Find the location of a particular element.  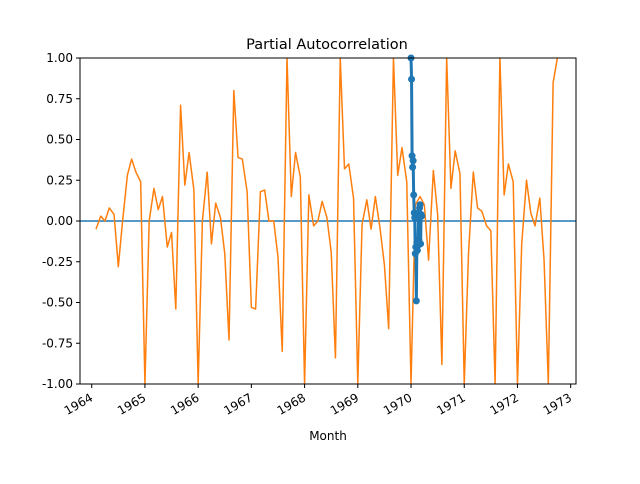

y-axis: -1.00 -0.75 -0.50 -0.25 0.00 0.25 0.50 0.75 1.00 is located at coordinates (61, 221).